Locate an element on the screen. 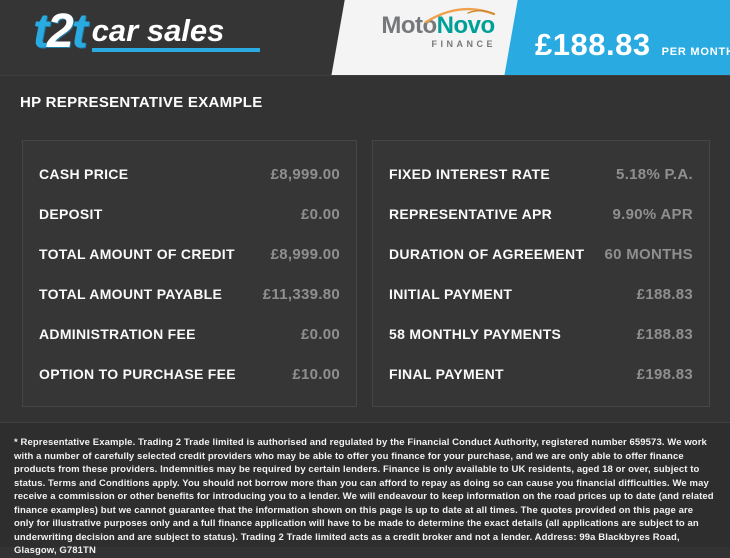 The image size is (730, 558). motonovo-finance-logo: MotoNovo FINANCE is located at coordinates (438, 28).